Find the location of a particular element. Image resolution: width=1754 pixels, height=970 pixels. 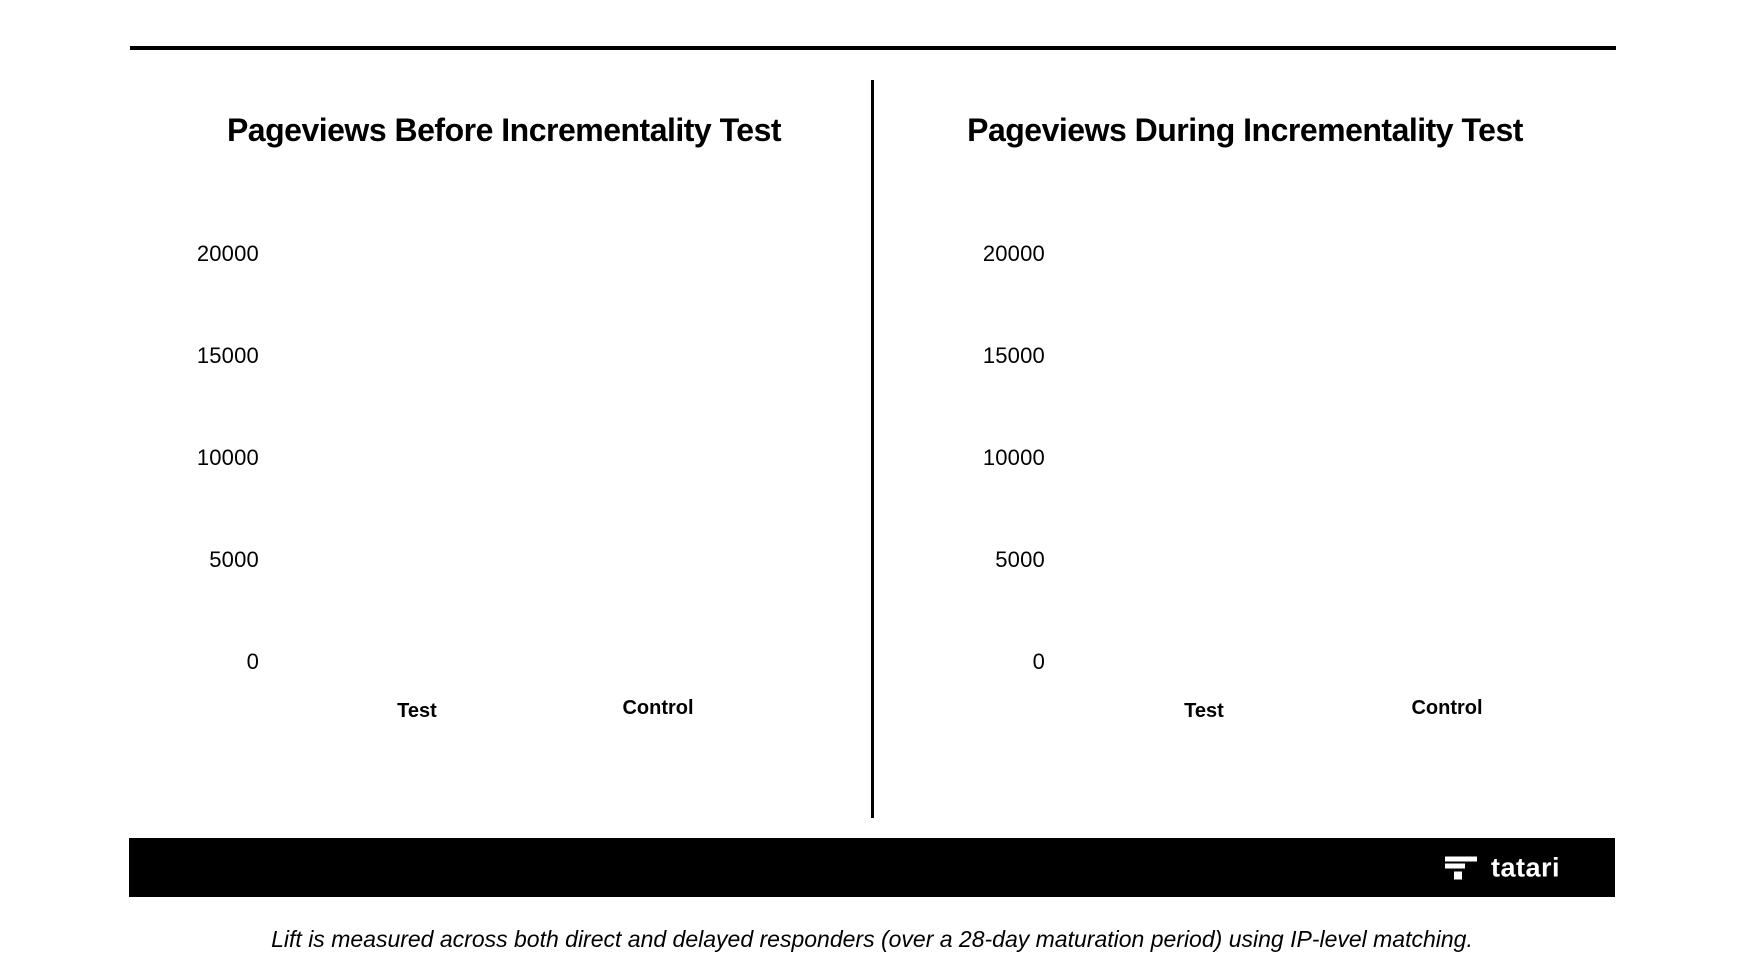

tatari-t-icon is located at coordinates (1460, 867).